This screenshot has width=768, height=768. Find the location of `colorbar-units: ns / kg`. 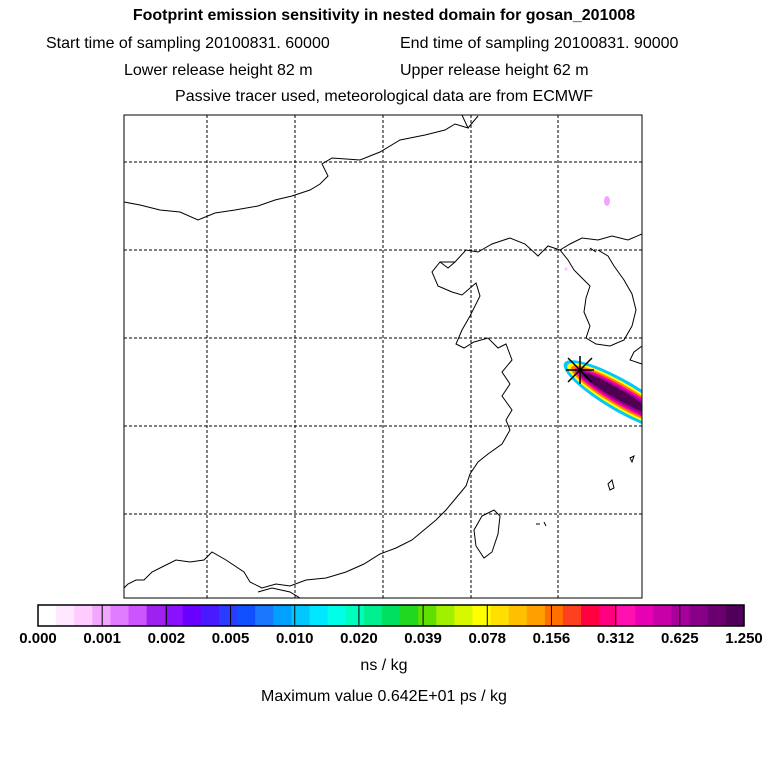

colorbar-units: ns / kg is located at coordinates (384, 665).